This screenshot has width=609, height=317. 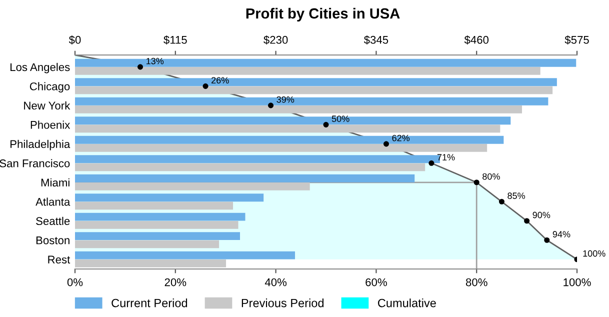 I want to click on data-label: 62%, so click(x=401, y=138).